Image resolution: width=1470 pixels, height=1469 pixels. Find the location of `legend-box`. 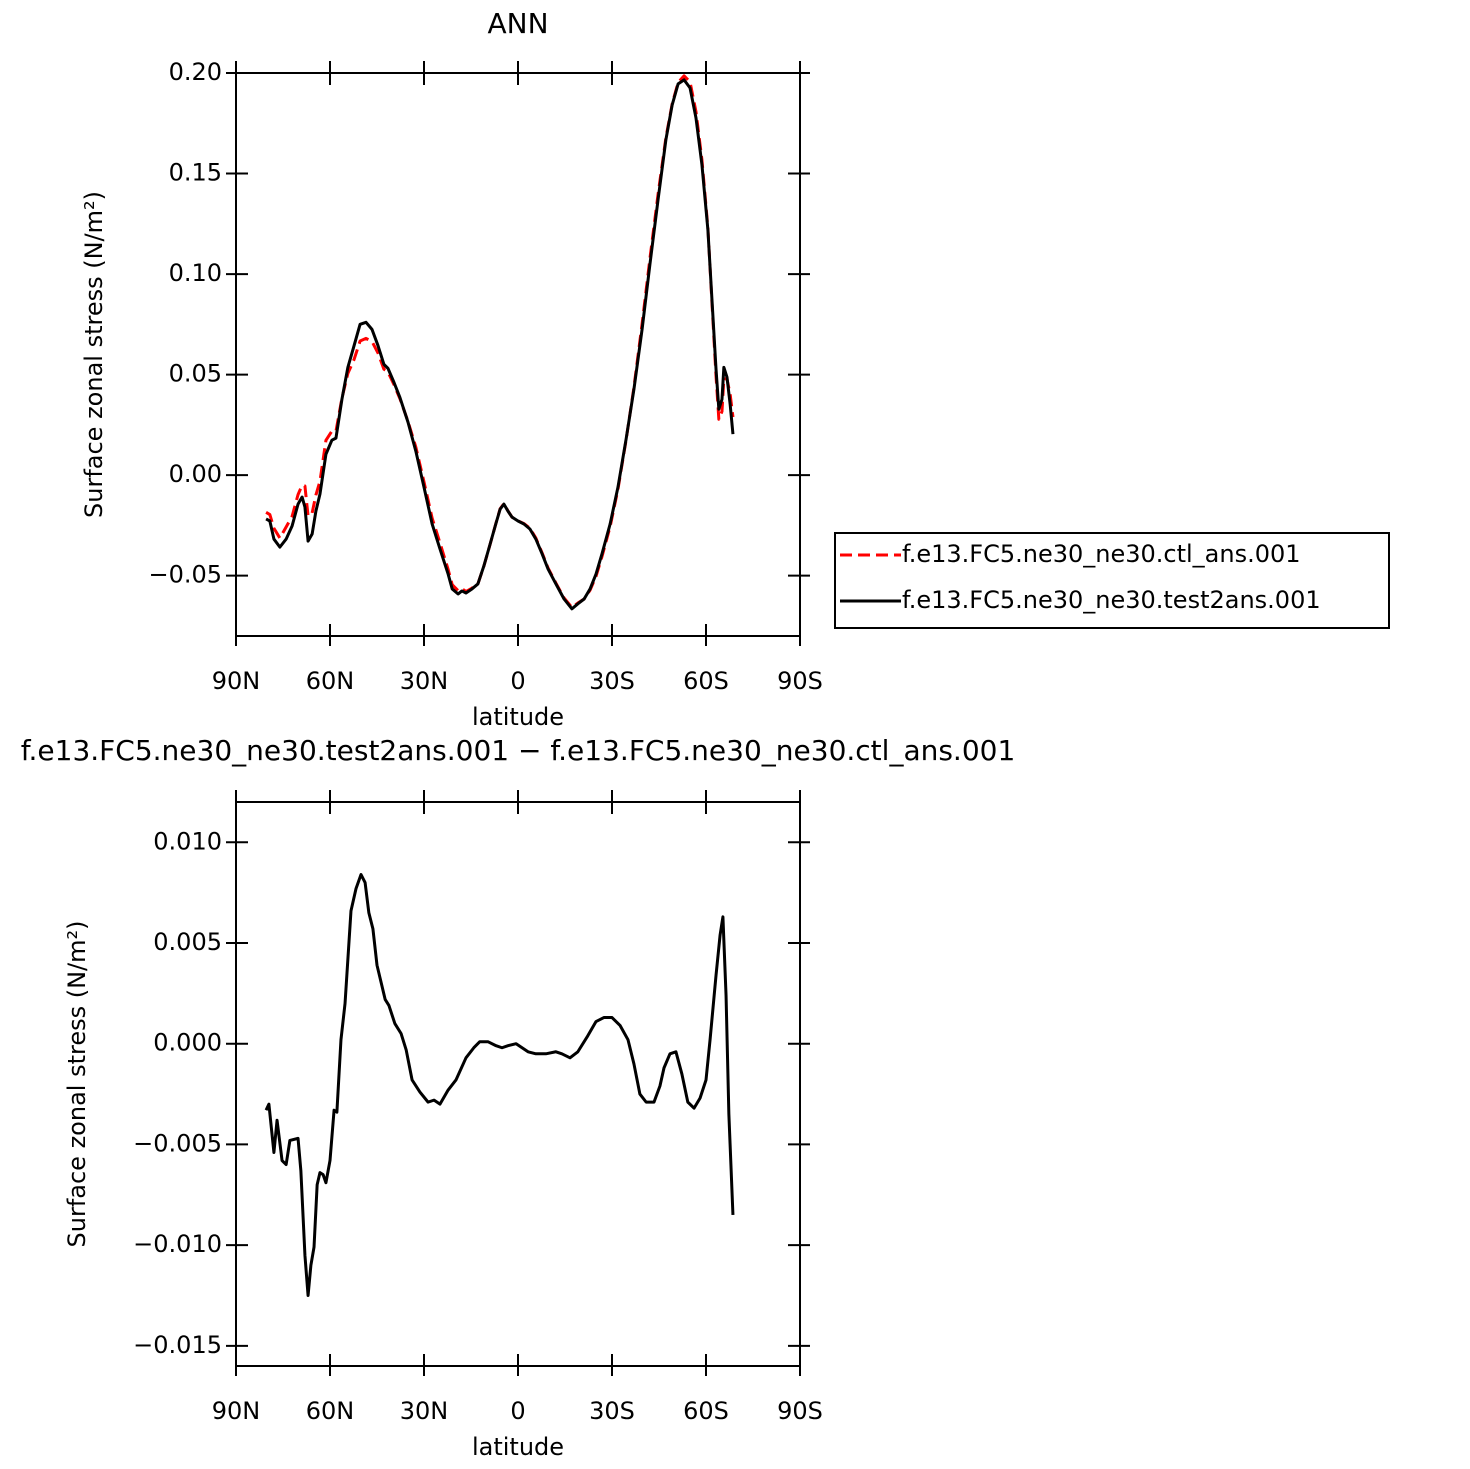

legend-box is located at coordinates (1112, 580).